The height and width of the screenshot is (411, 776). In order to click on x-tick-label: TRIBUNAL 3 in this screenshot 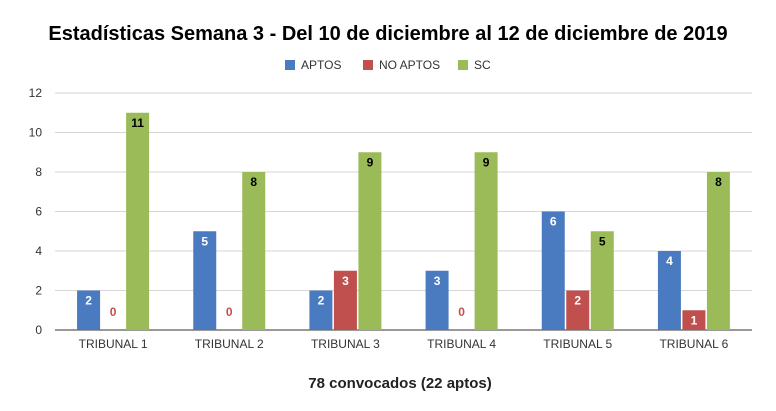, I will do `click(345, 344)`.